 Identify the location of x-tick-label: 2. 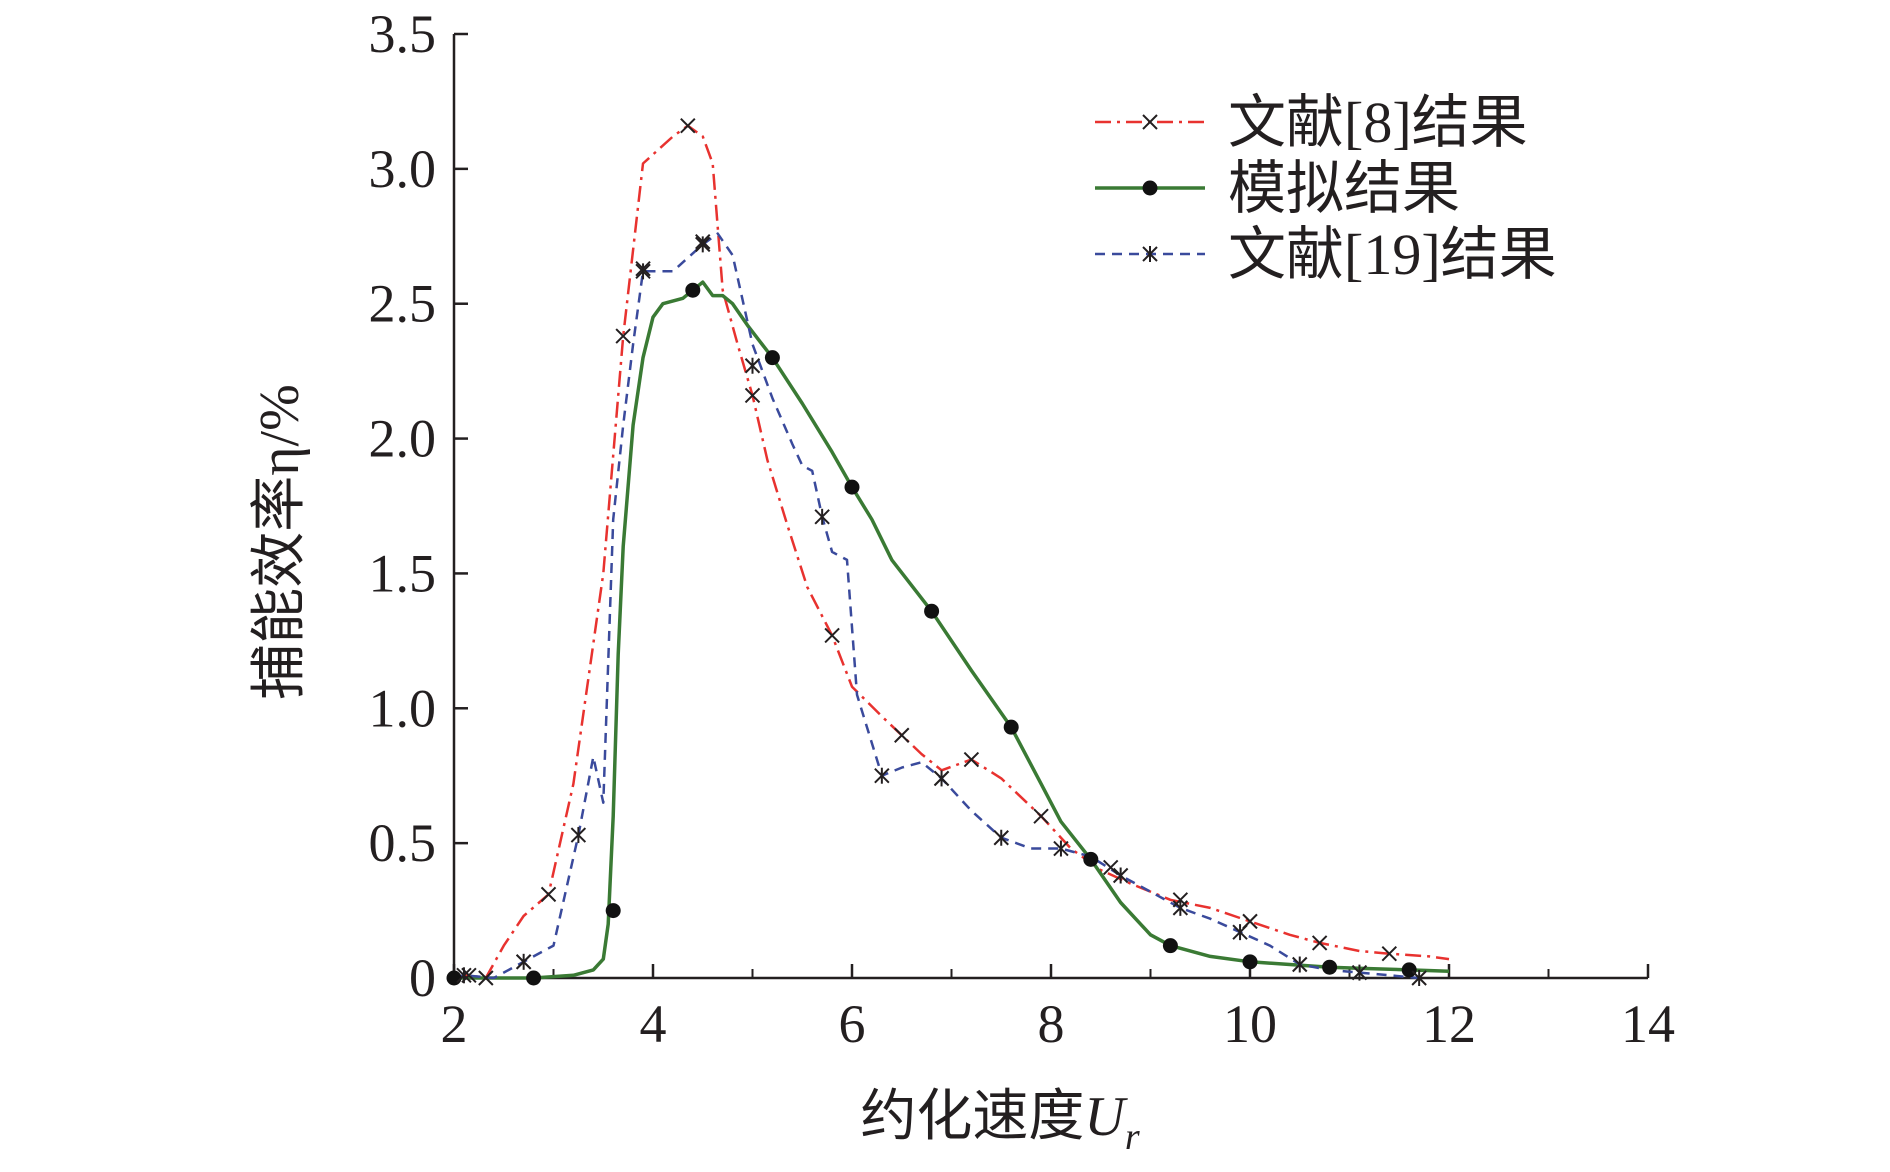
(454, 1024).